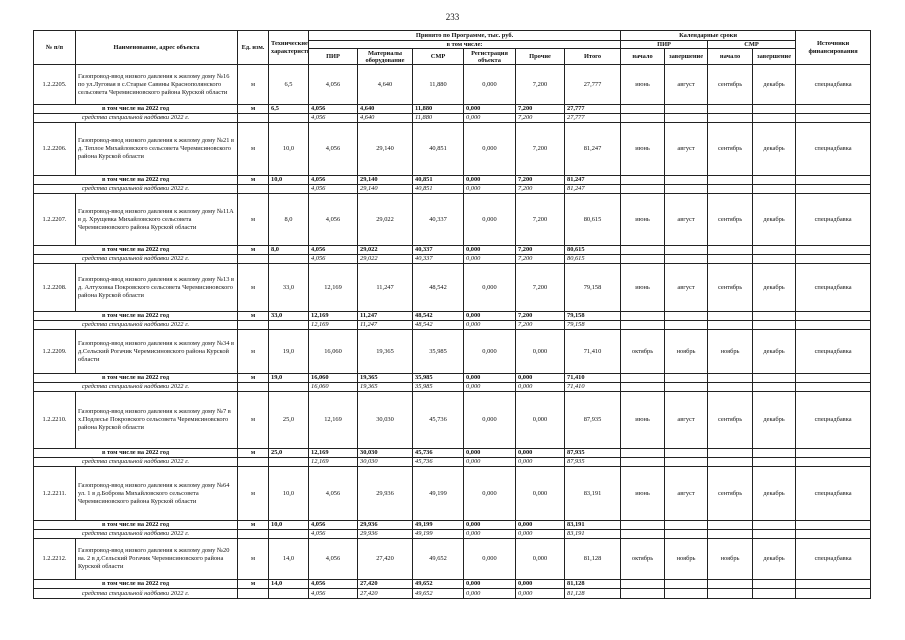 The height and width of the screenshot is (640, 905). I want to click on amount: 40,337, so click(438, 250).